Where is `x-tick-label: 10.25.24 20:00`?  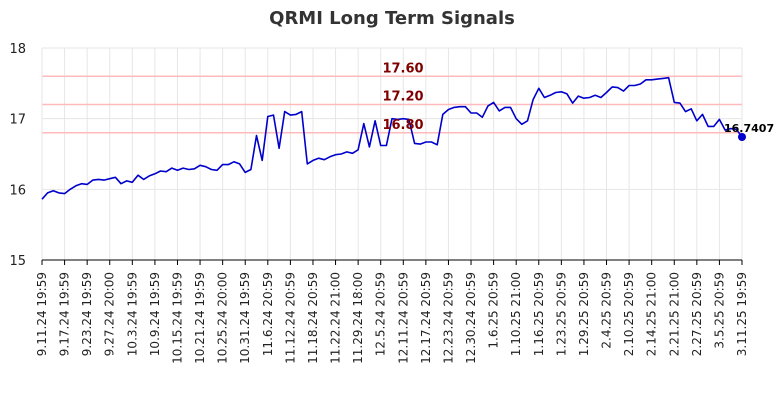
x-tick-label: 10.25.24 20:00 is located at coordinates (223, 318).